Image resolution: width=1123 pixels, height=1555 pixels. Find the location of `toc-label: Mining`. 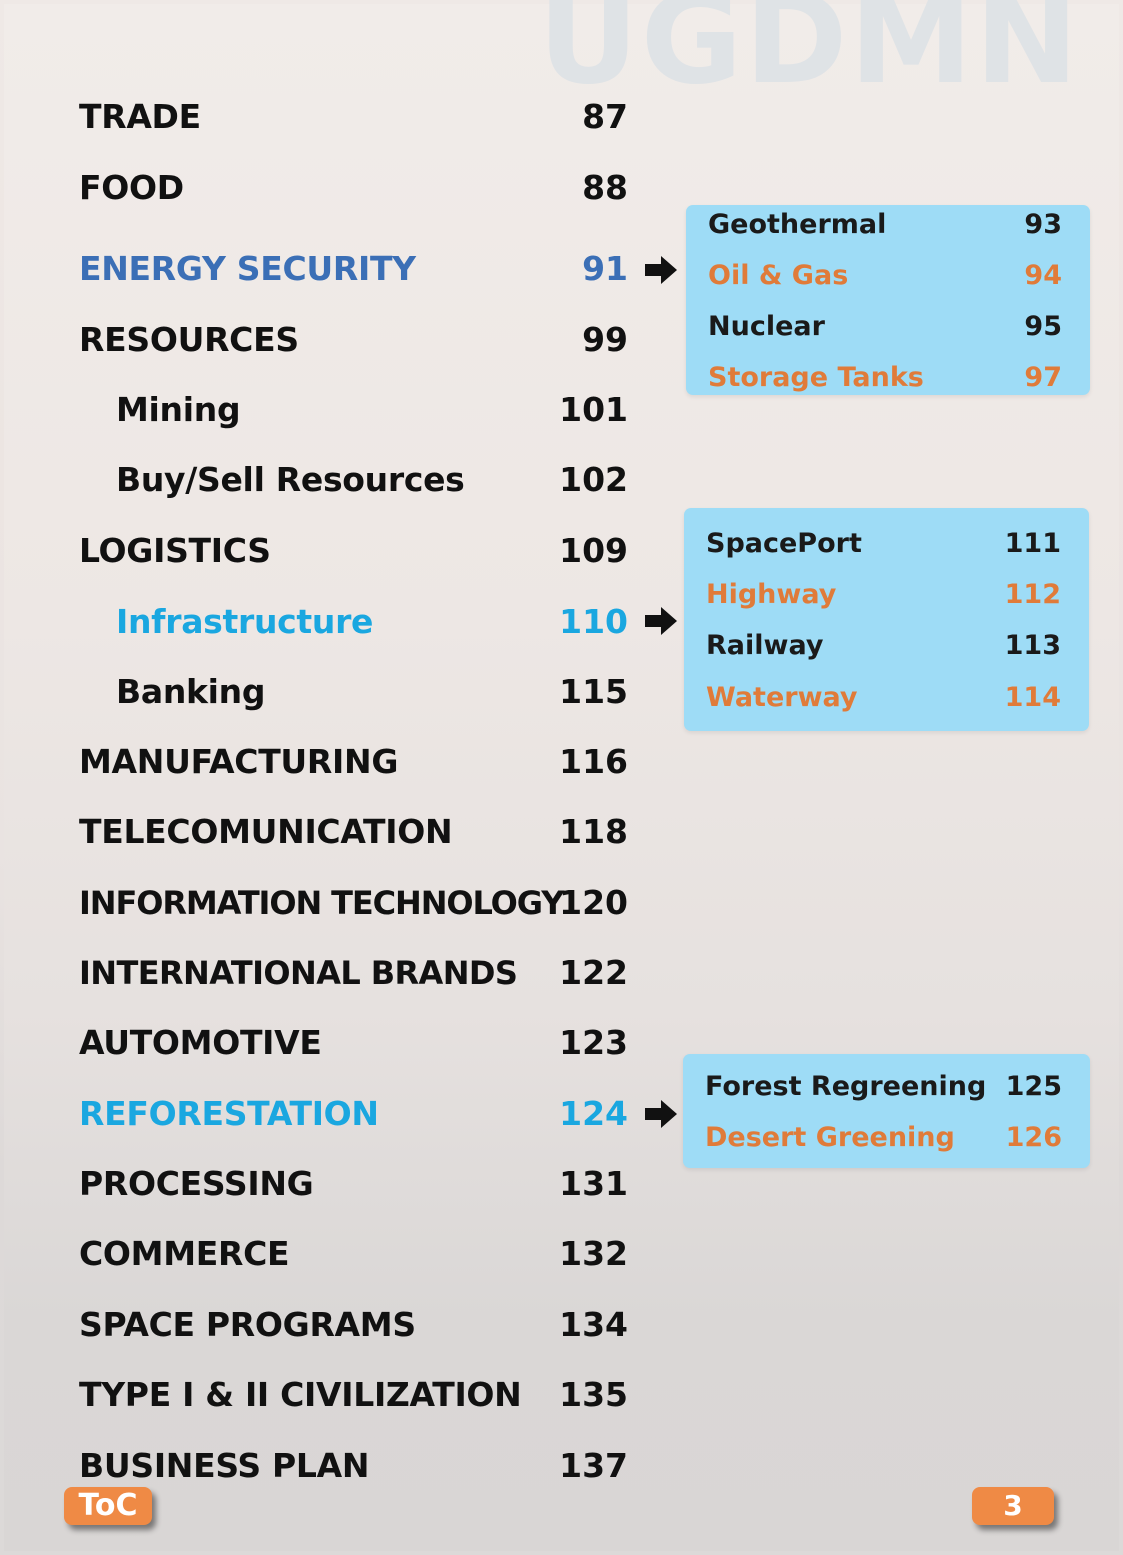

toc-label: Mining is located at coordinates (178, 409).